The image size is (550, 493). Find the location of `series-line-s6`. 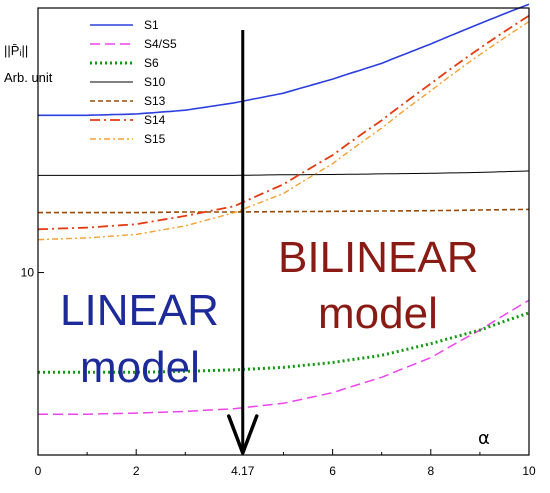

series-line-s6 is located at coordinates (284, 342).